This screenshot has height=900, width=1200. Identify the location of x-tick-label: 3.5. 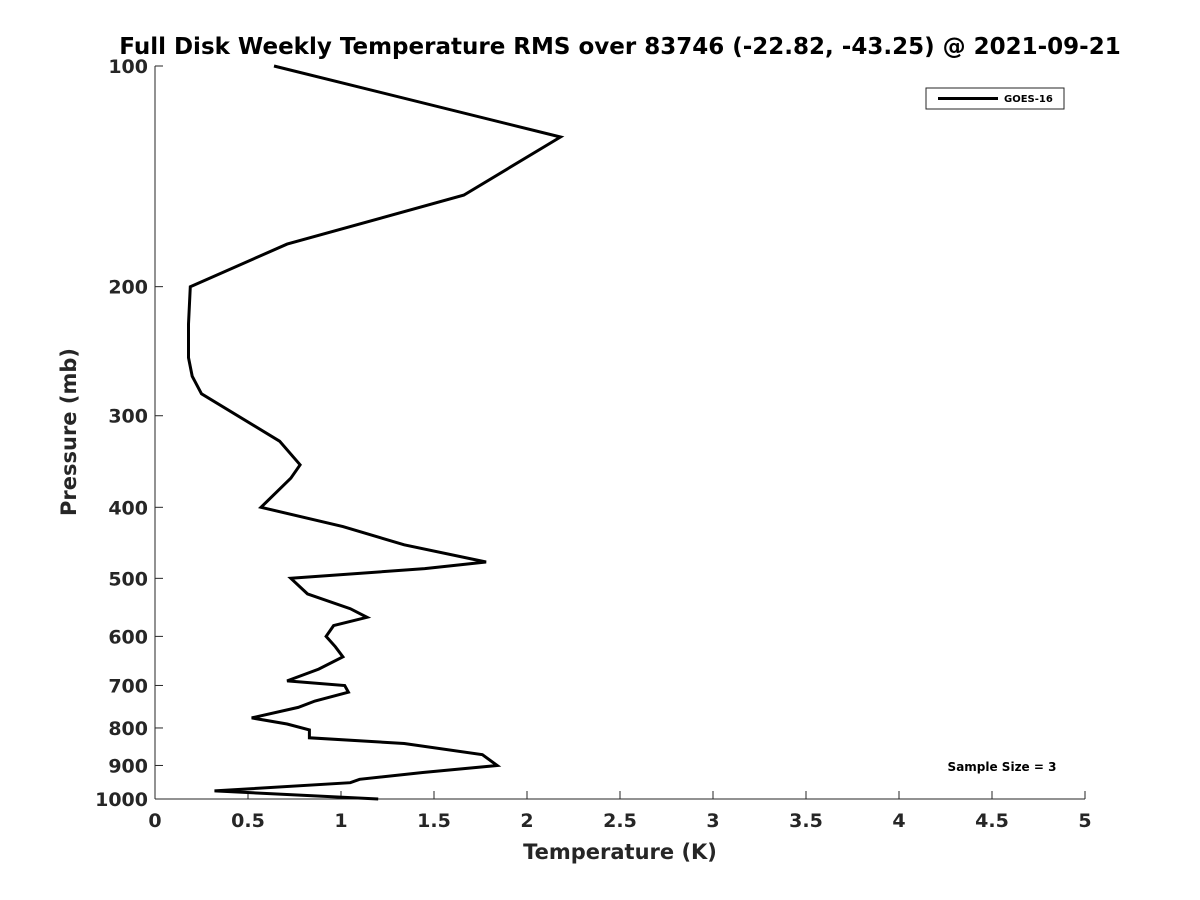
(806, 821).